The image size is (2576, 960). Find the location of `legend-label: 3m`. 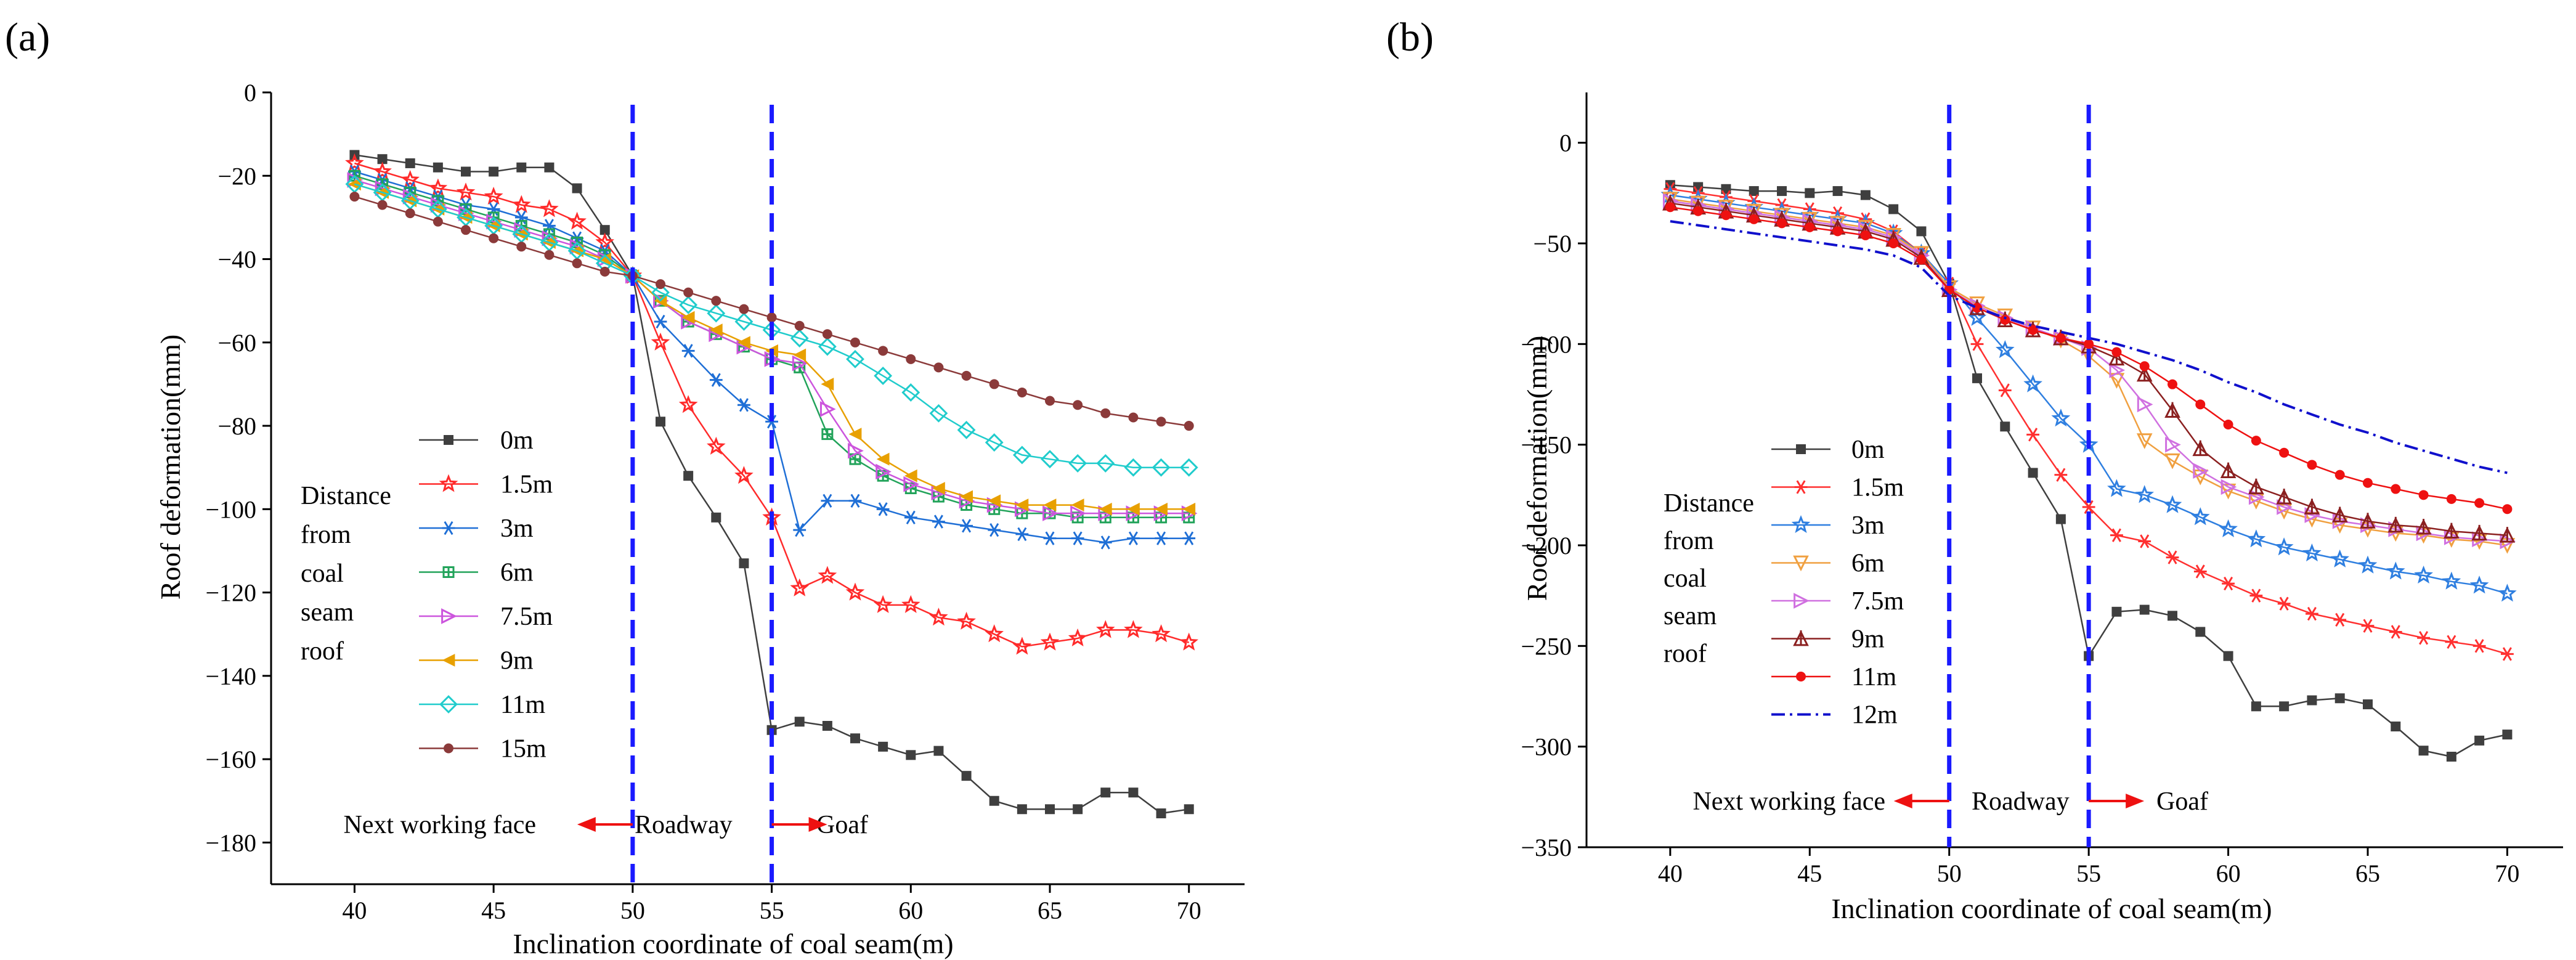

legend-label: 3m is located at coordinates (1868, 525).